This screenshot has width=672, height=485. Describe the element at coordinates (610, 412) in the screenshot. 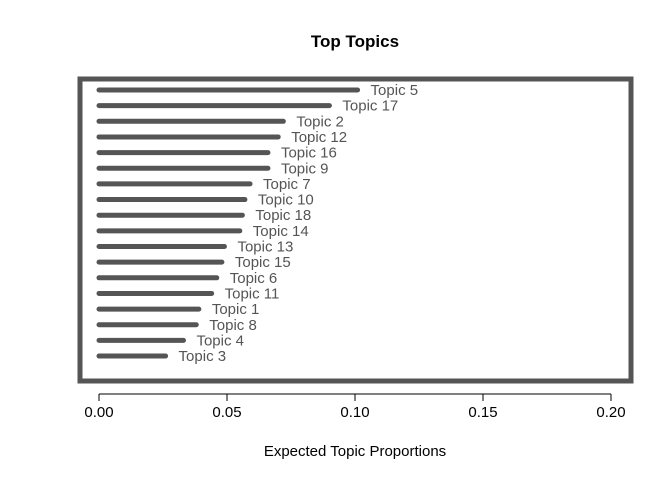

I see `x-tick-label: 0.20` at that location.